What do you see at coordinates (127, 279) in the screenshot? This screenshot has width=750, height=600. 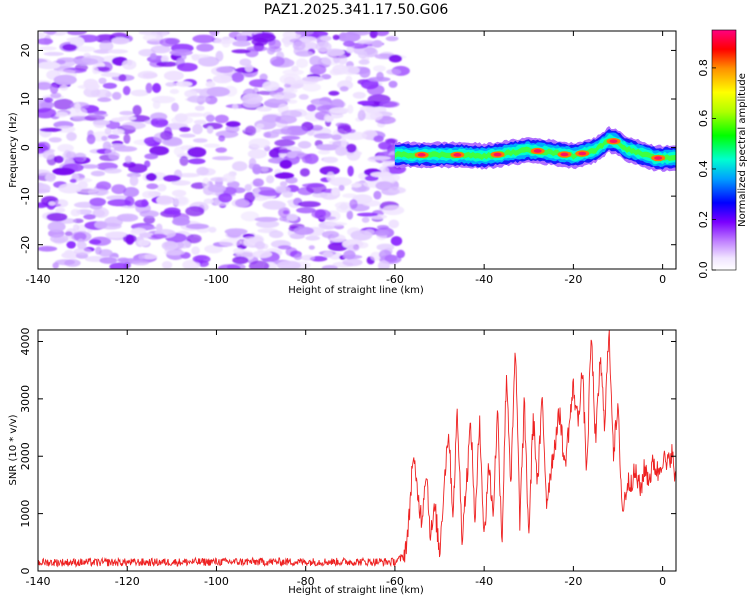 I see `x-tick-label: -120` at bounding box center [127, 279].